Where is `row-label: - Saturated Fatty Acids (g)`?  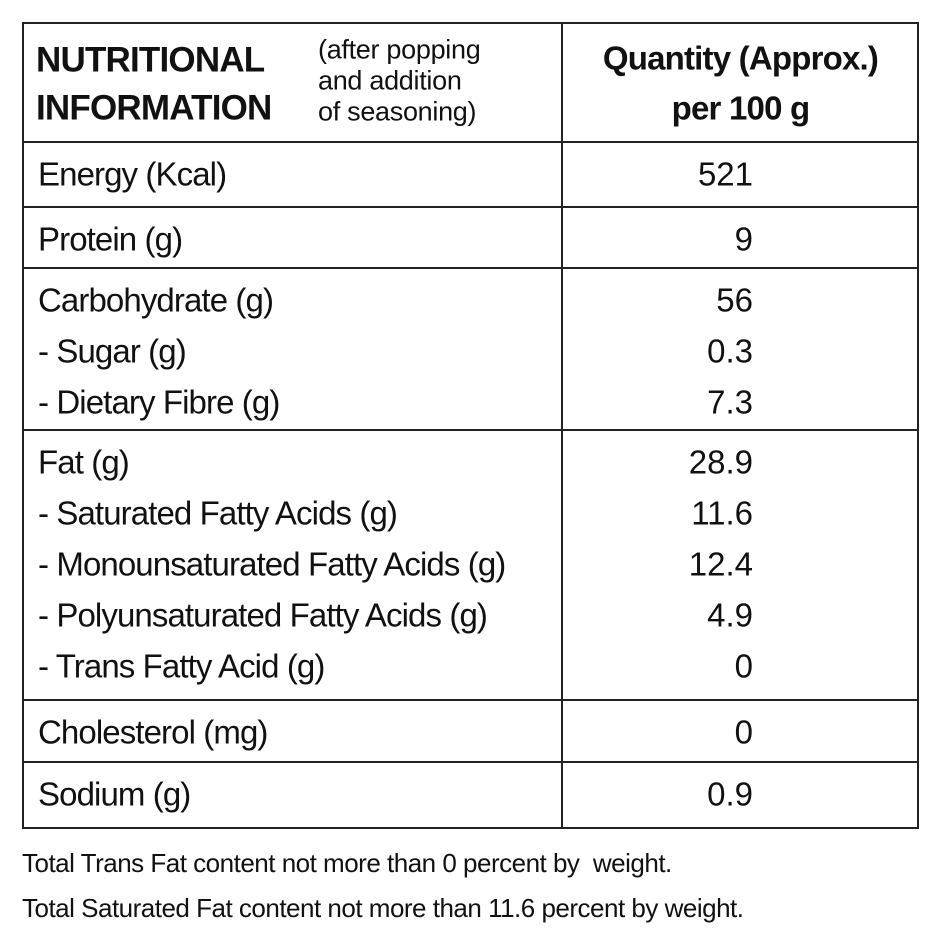 row-label: - Saturated Fatty Acids (g) is located at coordinates (218, 513).